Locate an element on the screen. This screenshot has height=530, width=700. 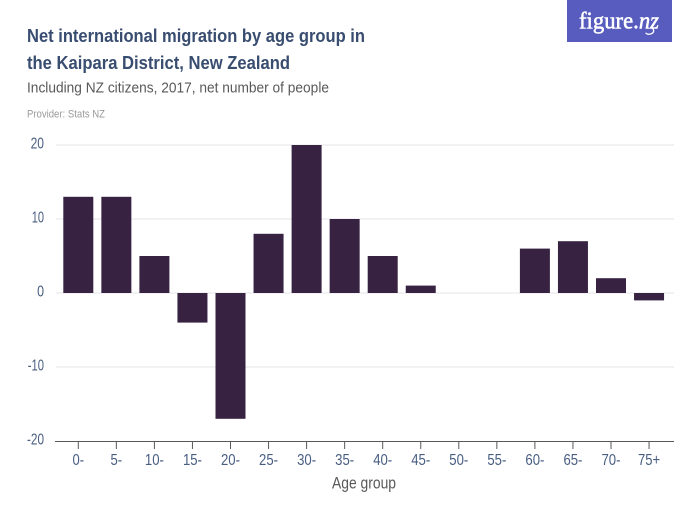
svg-text: 35- is located at coordinates (344, 460).